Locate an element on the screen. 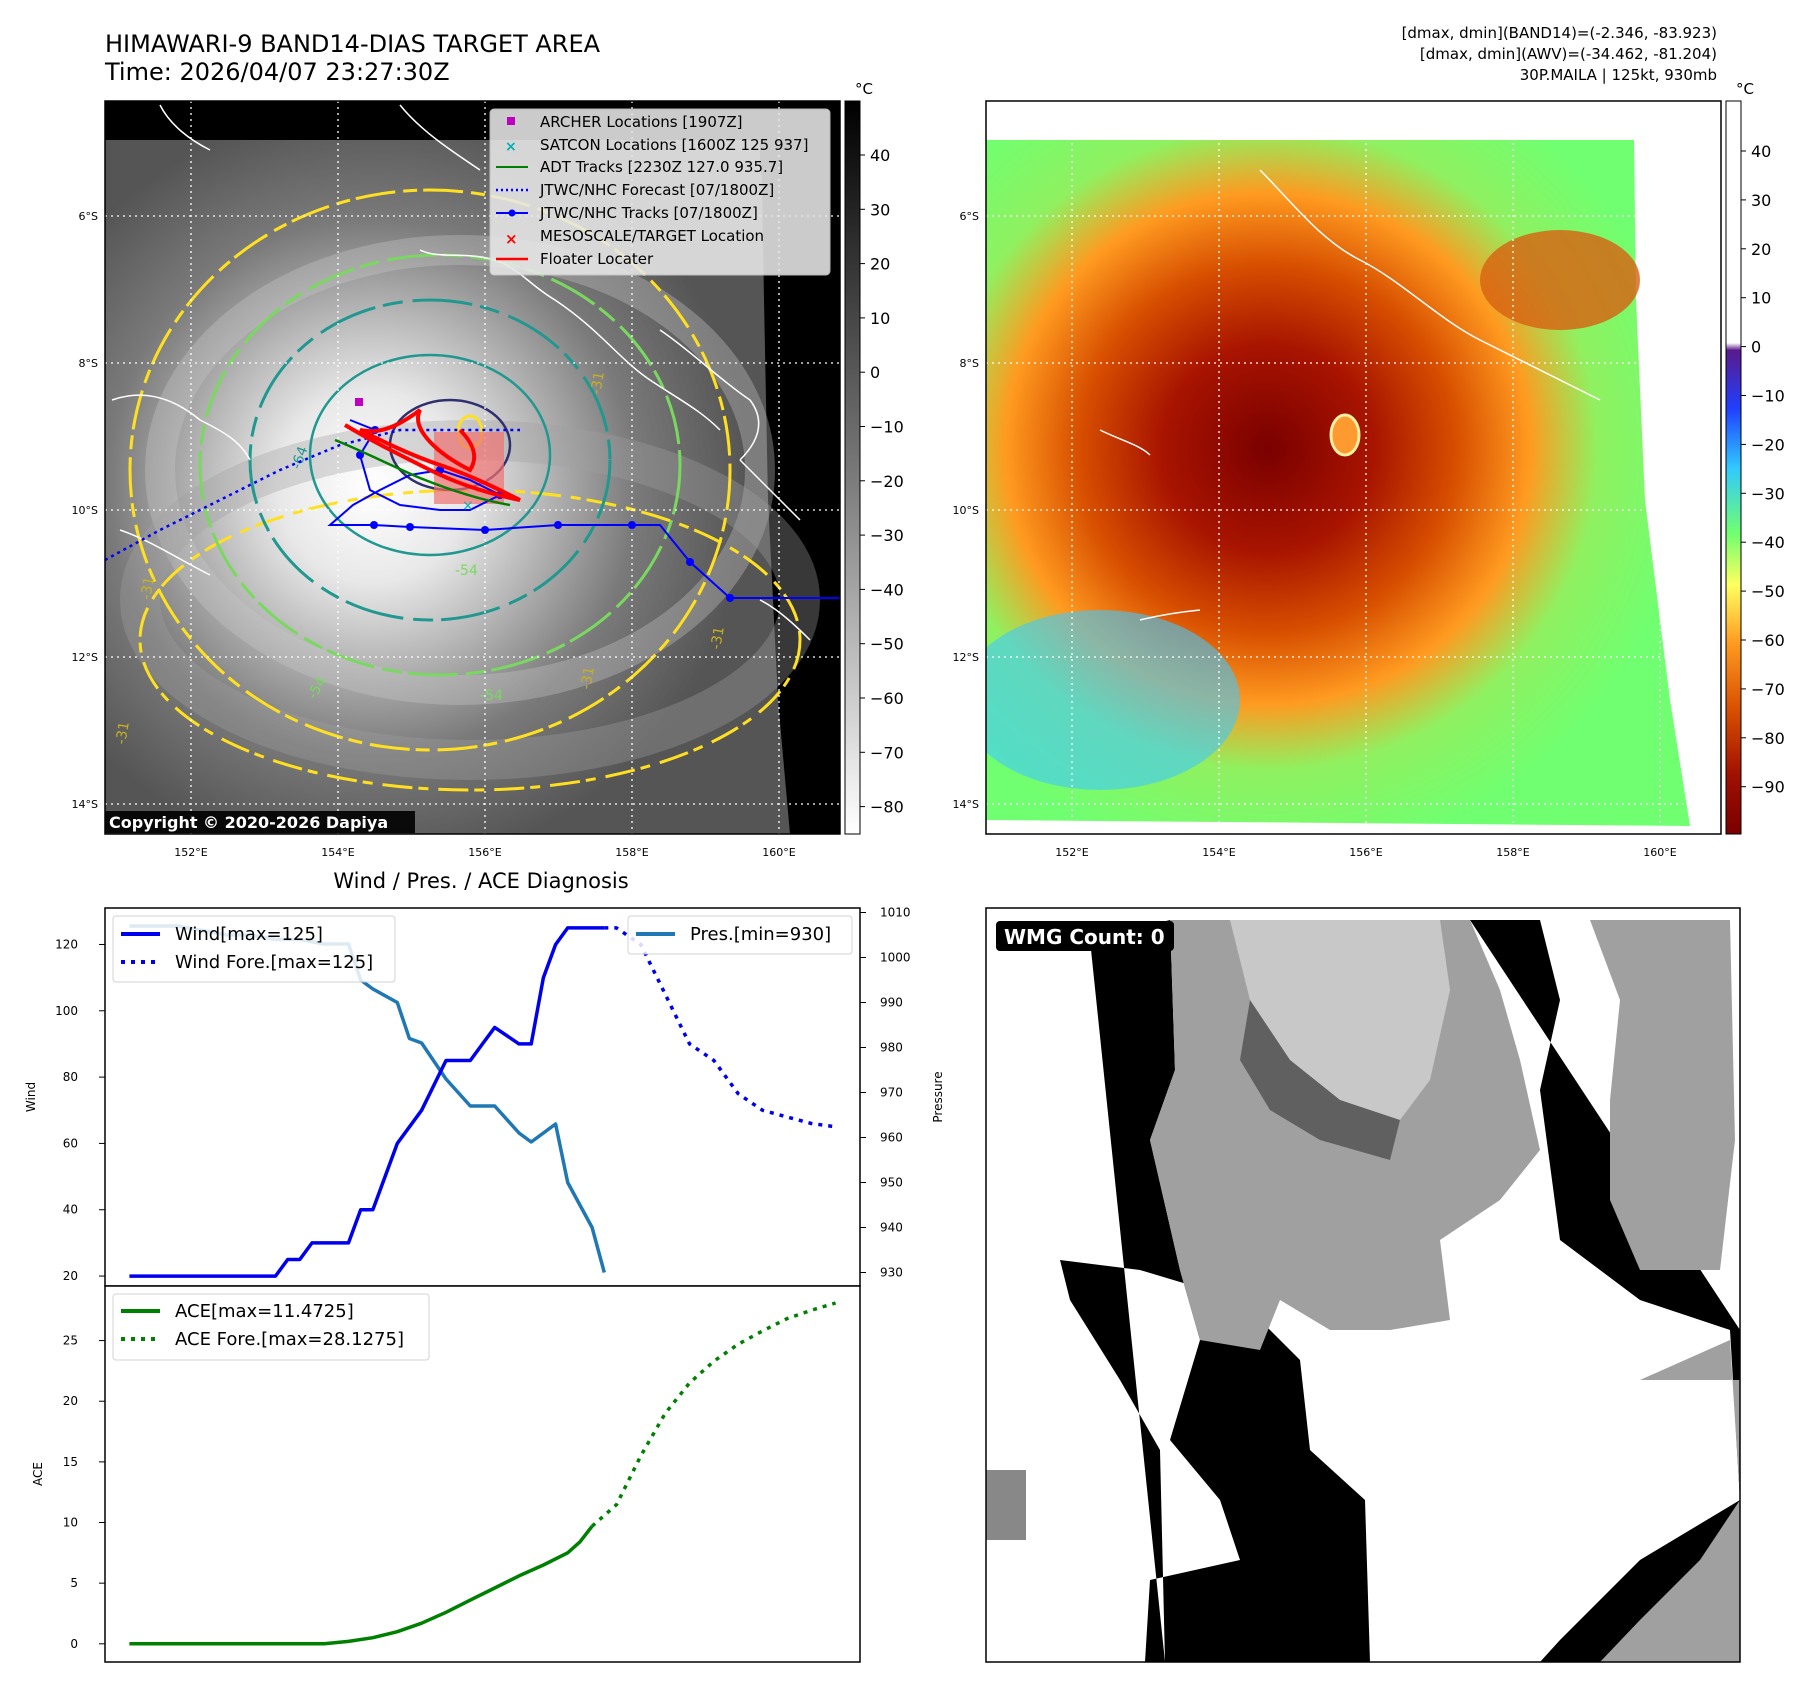 This screenshot has width=1797, height=1690. ir-spiral-band is located at coordinates (460, 470).